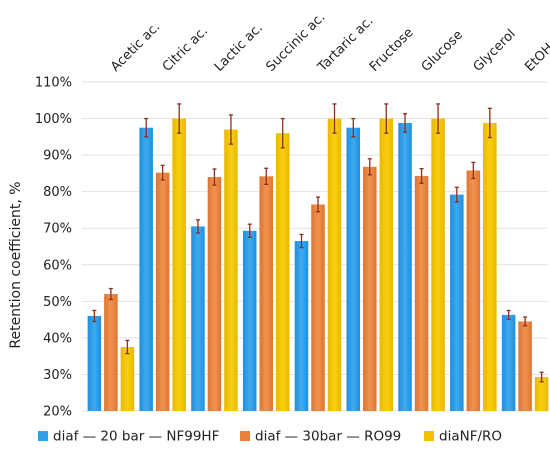  Describe the element at coordinates (57, 265) in the screenshot. I see `y-tick-label: 60%` at that location.